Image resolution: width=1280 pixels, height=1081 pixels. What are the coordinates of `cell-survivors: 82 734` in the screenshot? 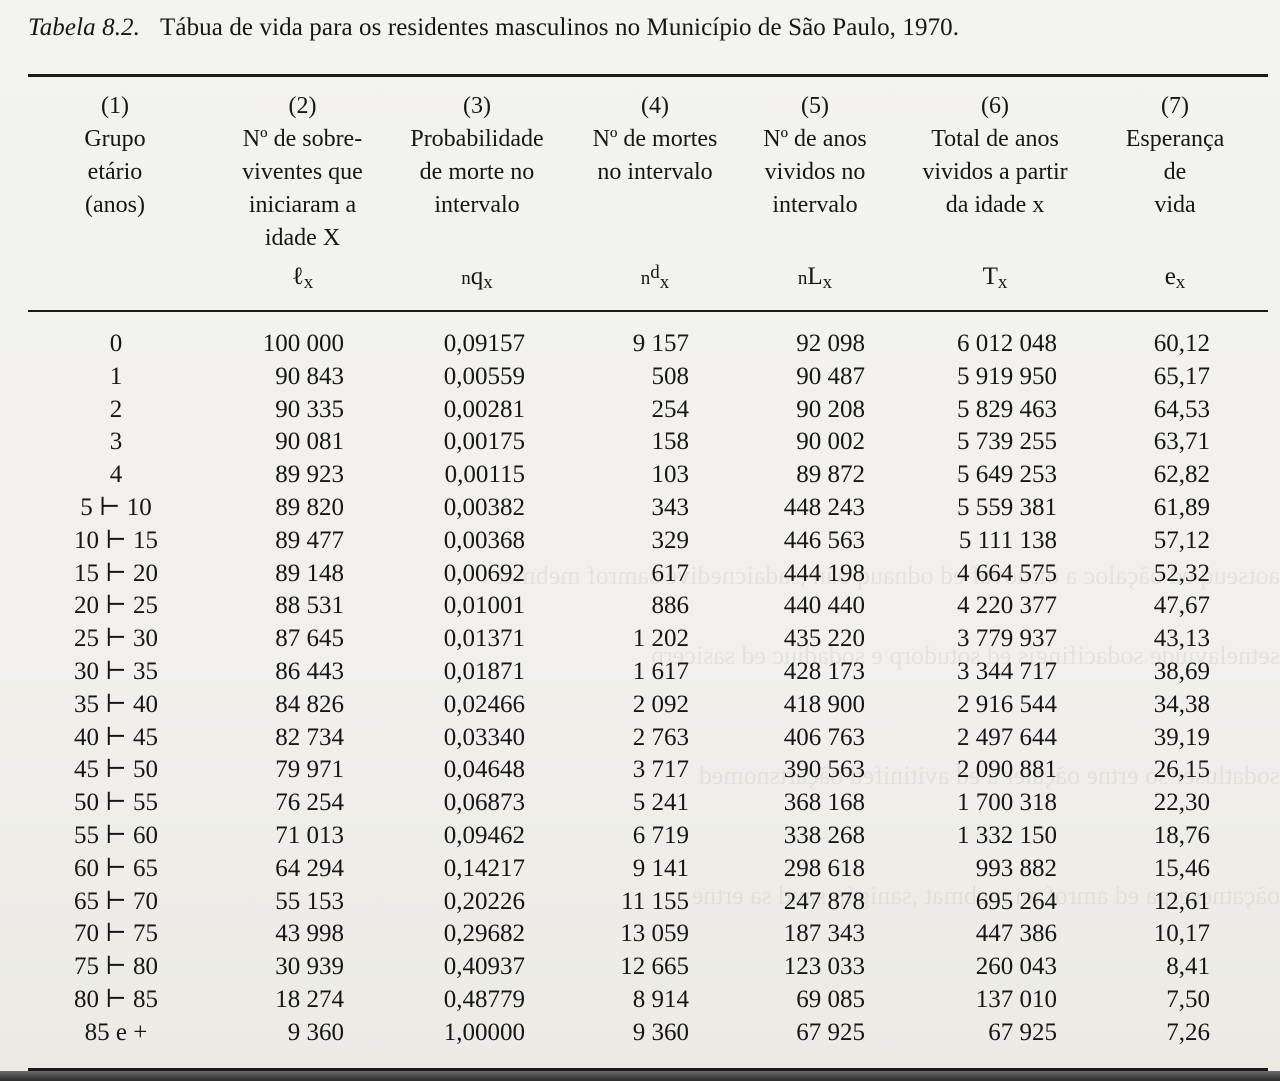 It's located at (309, 737).